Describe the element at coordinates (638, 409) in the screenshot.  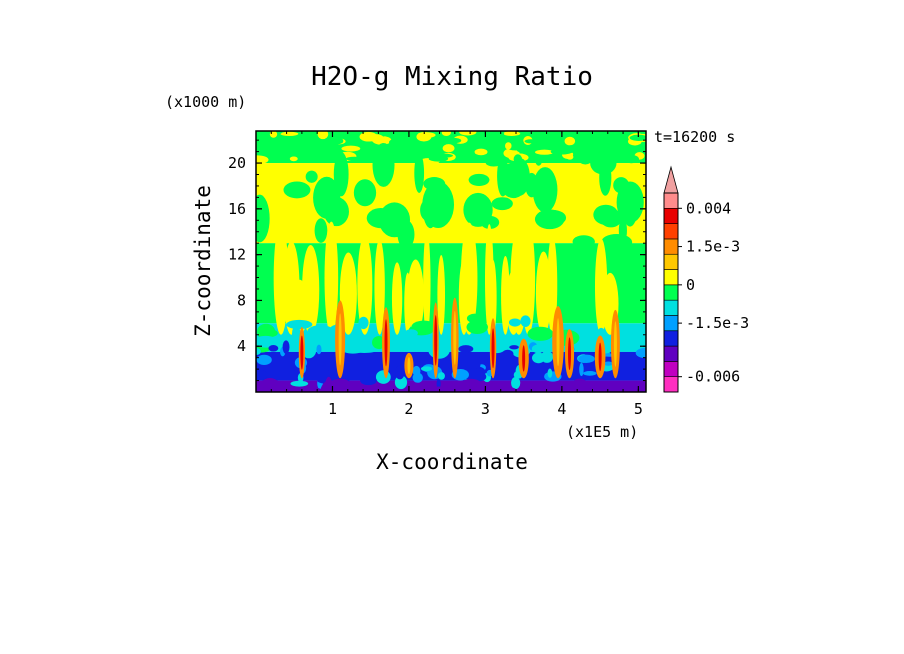
I see `x-tick-label: 5` at that location.